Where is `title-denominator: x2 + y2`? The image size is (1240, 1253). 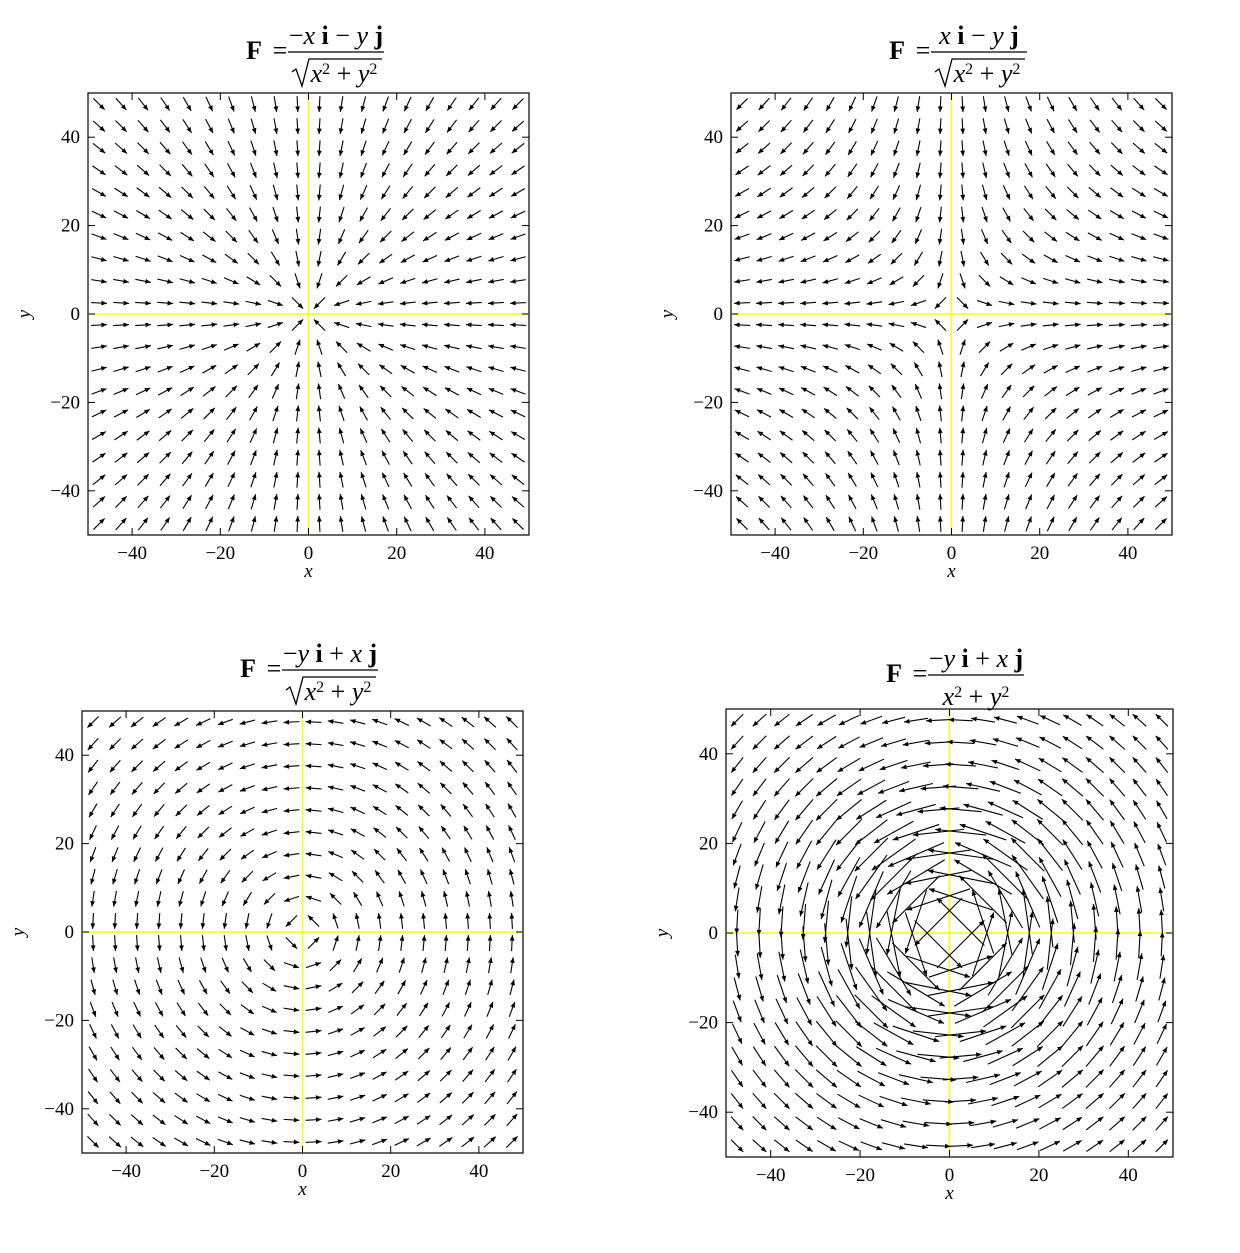 title-denominator: x2 + y2 is located at coordinates (987, 73).